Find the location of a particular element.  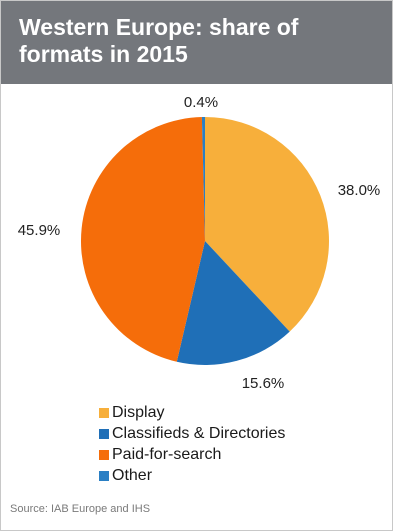

legend-swatch-other is located at coordinates (104, 475).